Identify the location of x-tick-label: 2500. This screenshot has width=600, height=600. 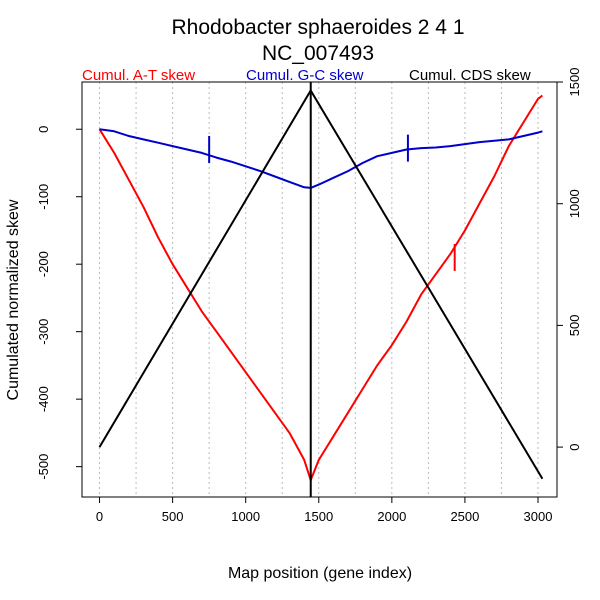
(464, 516).